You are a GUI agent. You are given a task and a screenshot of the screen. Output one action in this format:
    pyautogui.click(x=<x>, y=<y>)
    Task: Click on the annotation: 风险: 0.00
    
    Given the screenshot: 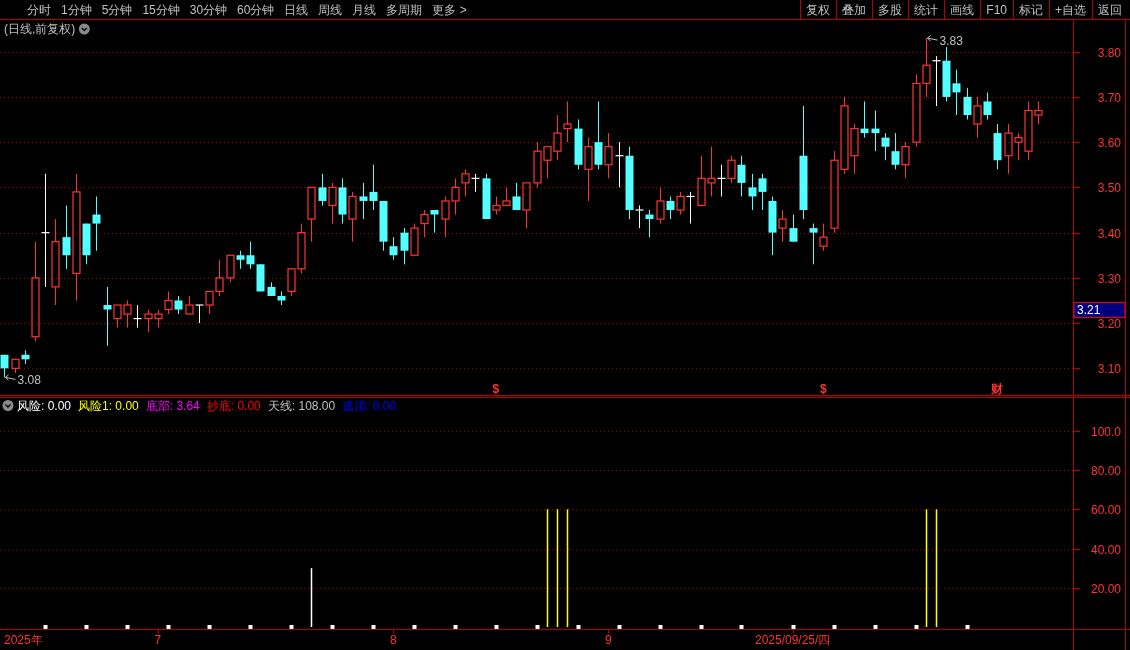 What is the action you would take?
    pyautogui.click(x=44, y=405)
    